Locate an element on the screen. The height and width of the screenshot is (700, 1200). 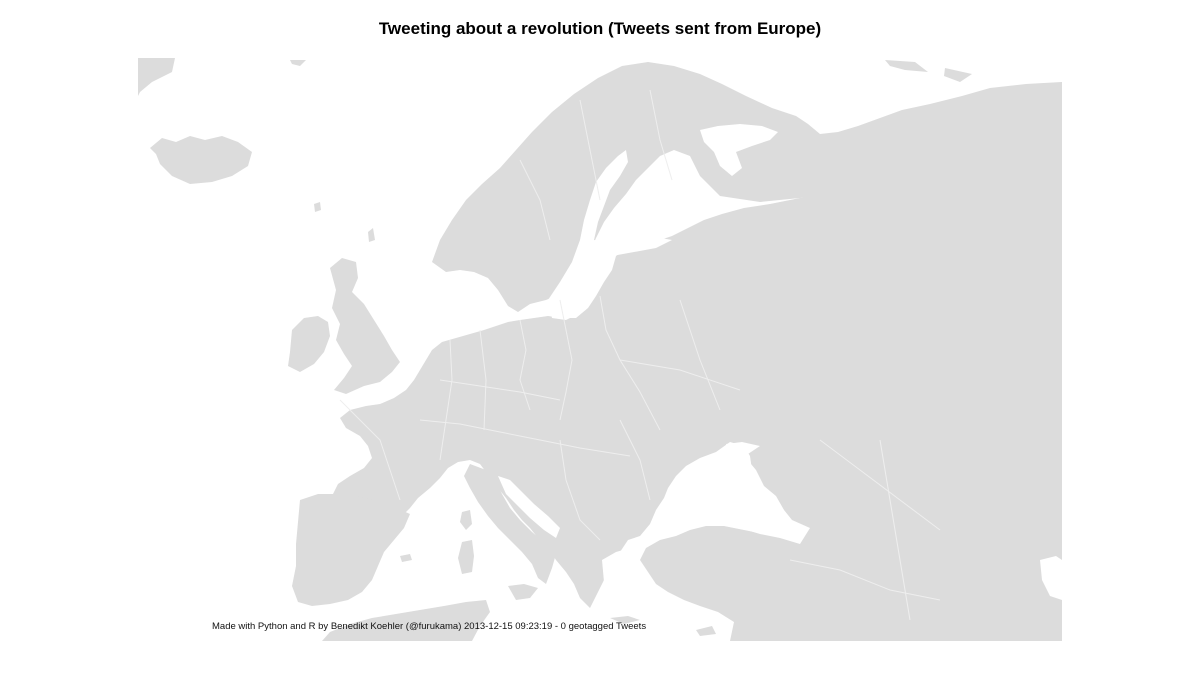
aegean-sea is located at coordinates (620, 572).